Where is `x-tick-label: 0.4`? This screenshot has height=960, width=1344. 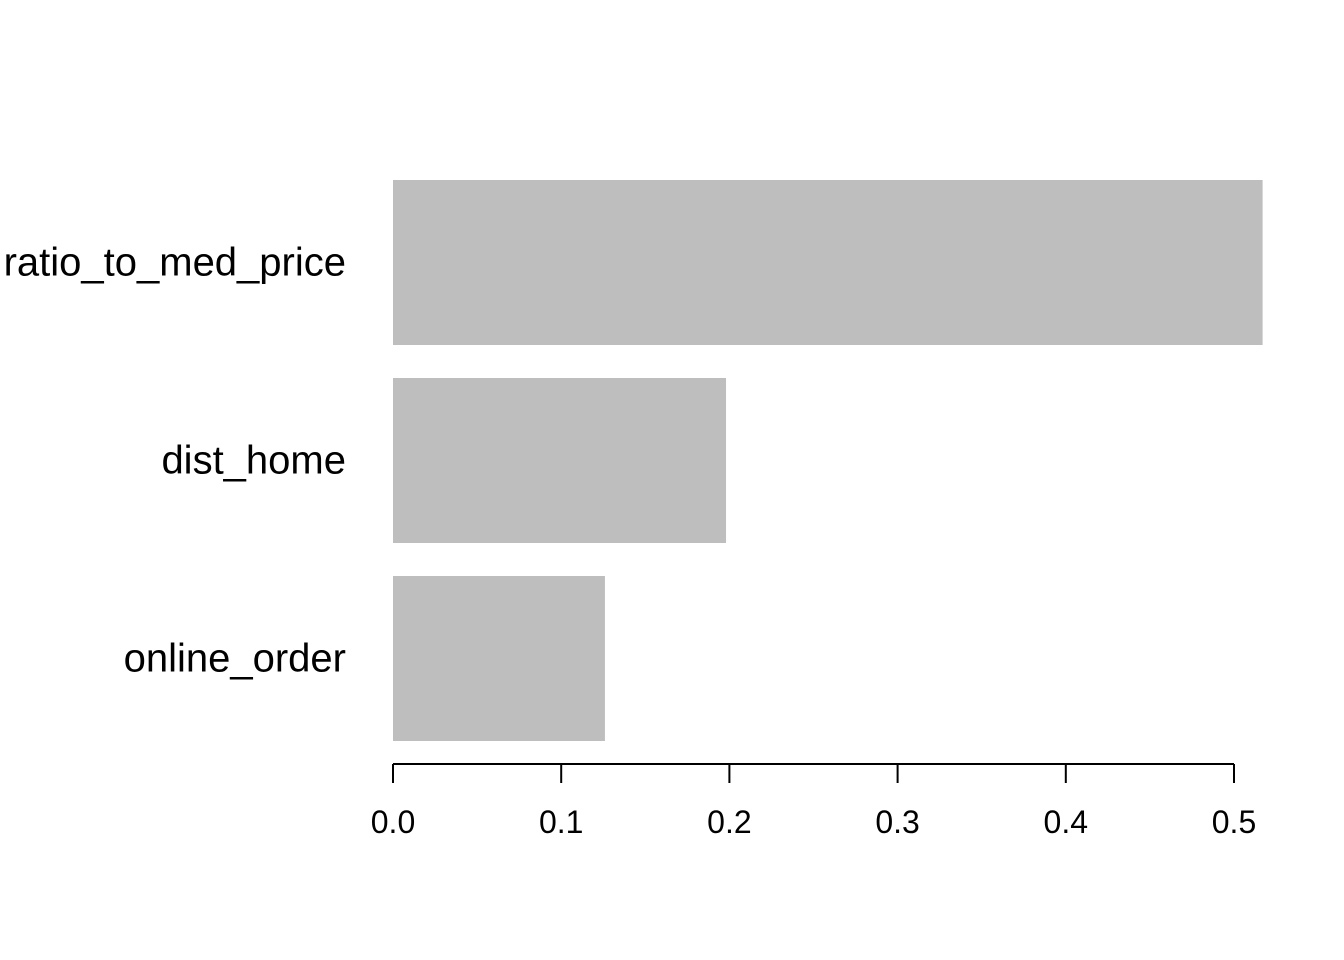 x-tick-label: 0.4 is located at coordinates (1066, 822).